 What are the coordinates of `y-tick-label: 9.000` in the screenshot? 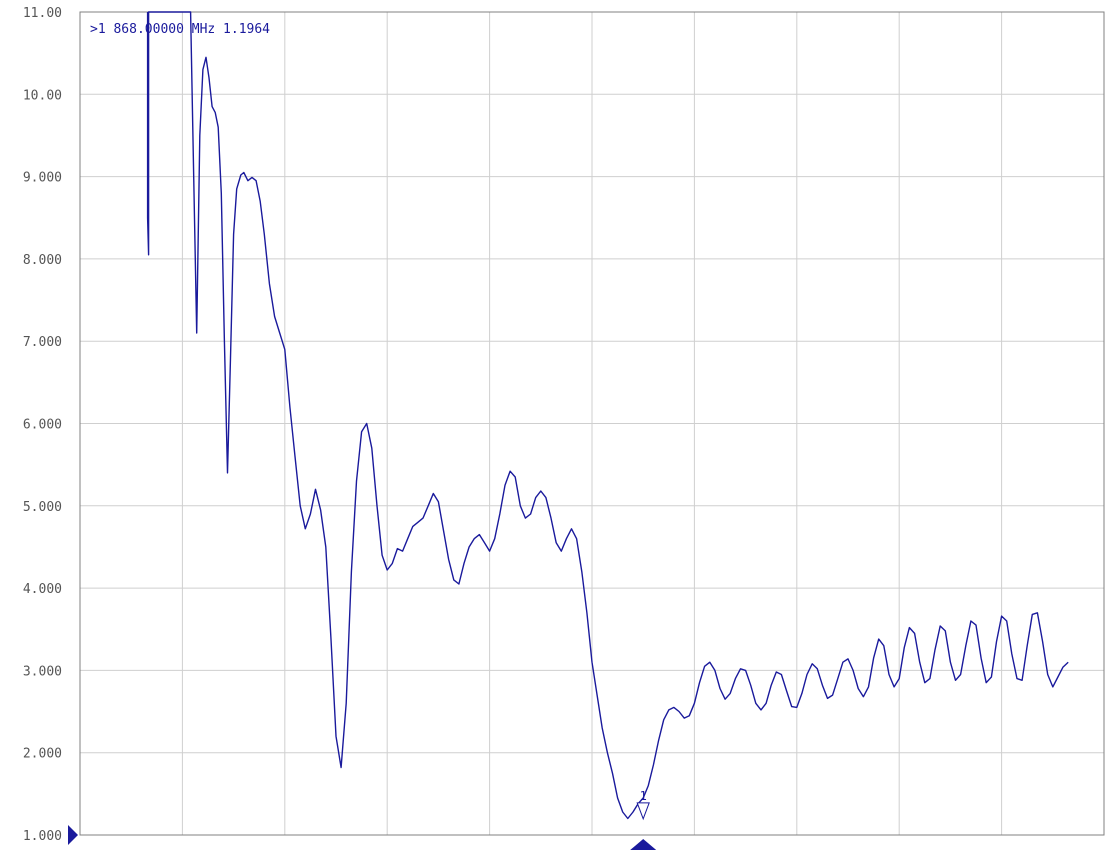 It's located at (42, 178).